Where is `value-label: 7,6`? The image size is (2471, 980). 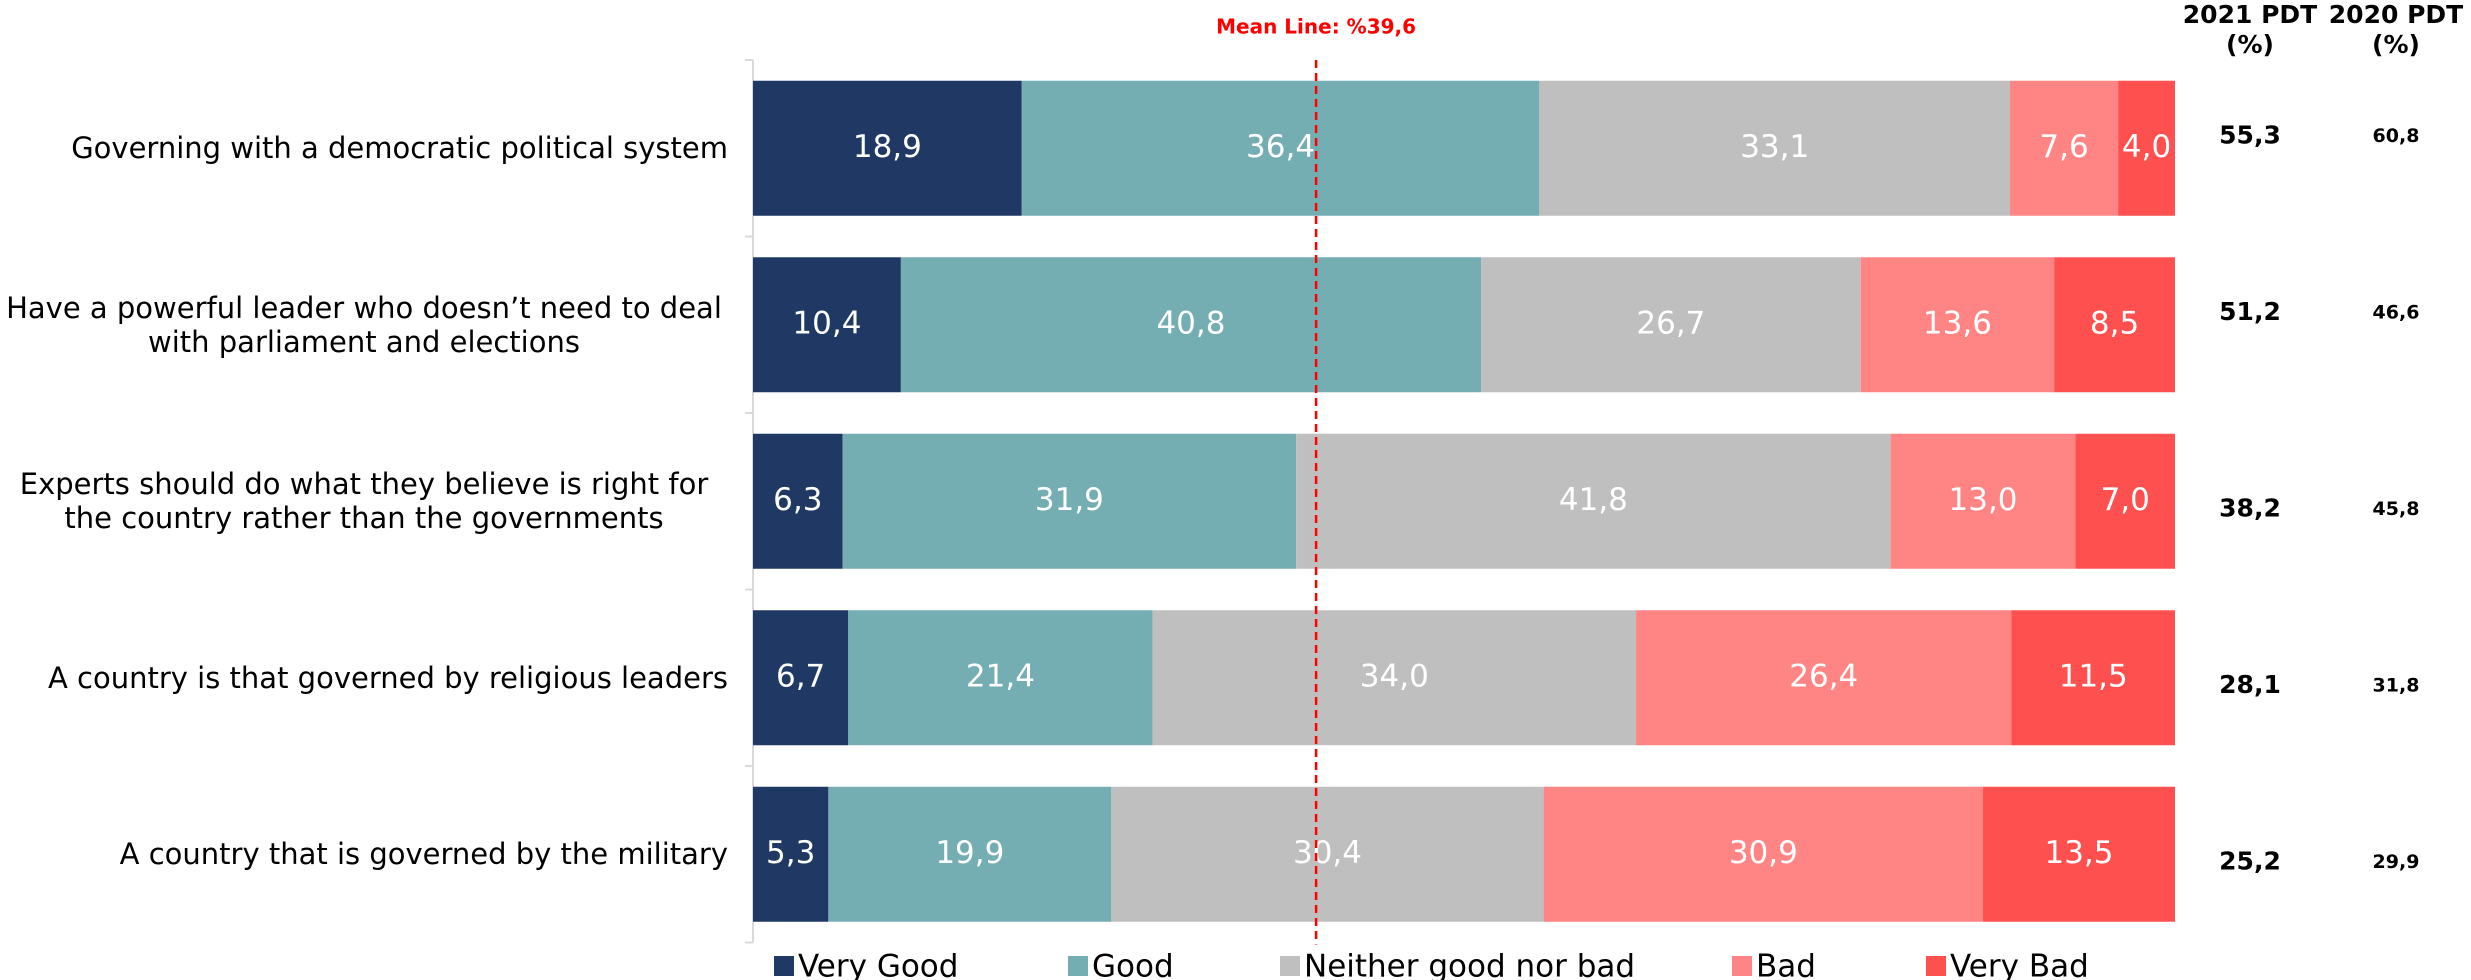
value-label: 7,6 is located at coordinates (2063, 147).